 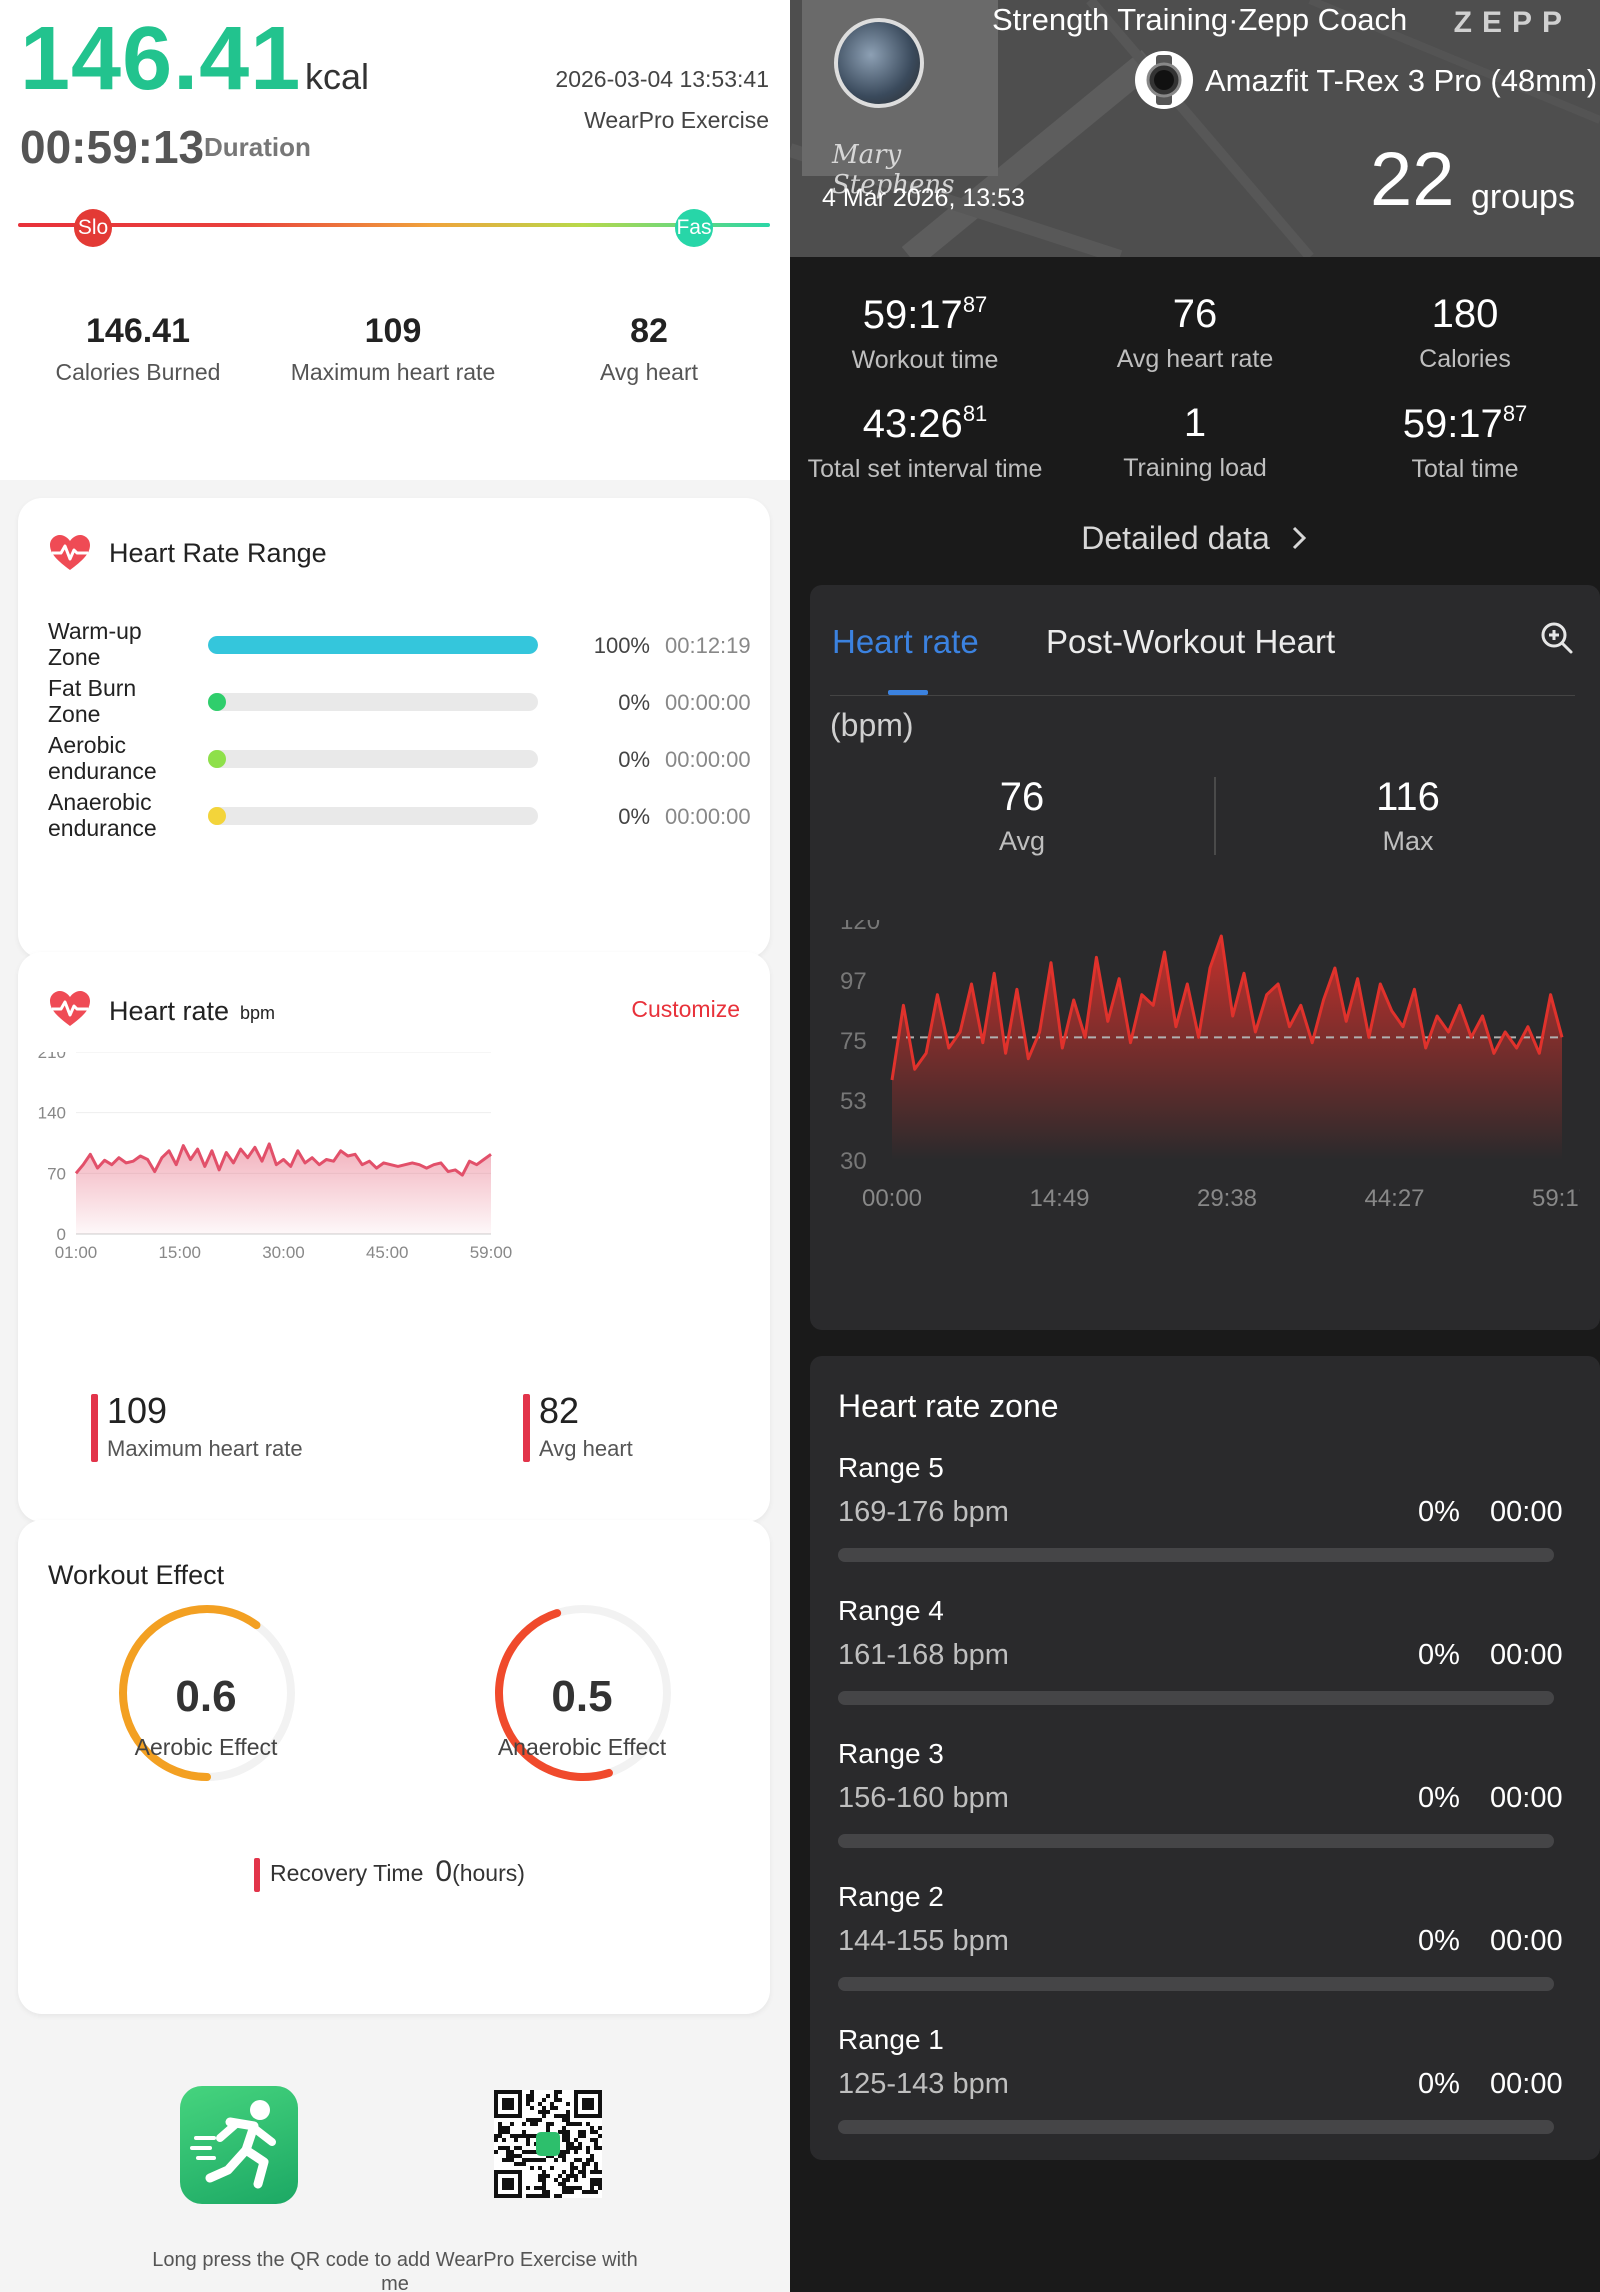 I want to click on stat-value: 59:1787, so click(x=1465, y=424).